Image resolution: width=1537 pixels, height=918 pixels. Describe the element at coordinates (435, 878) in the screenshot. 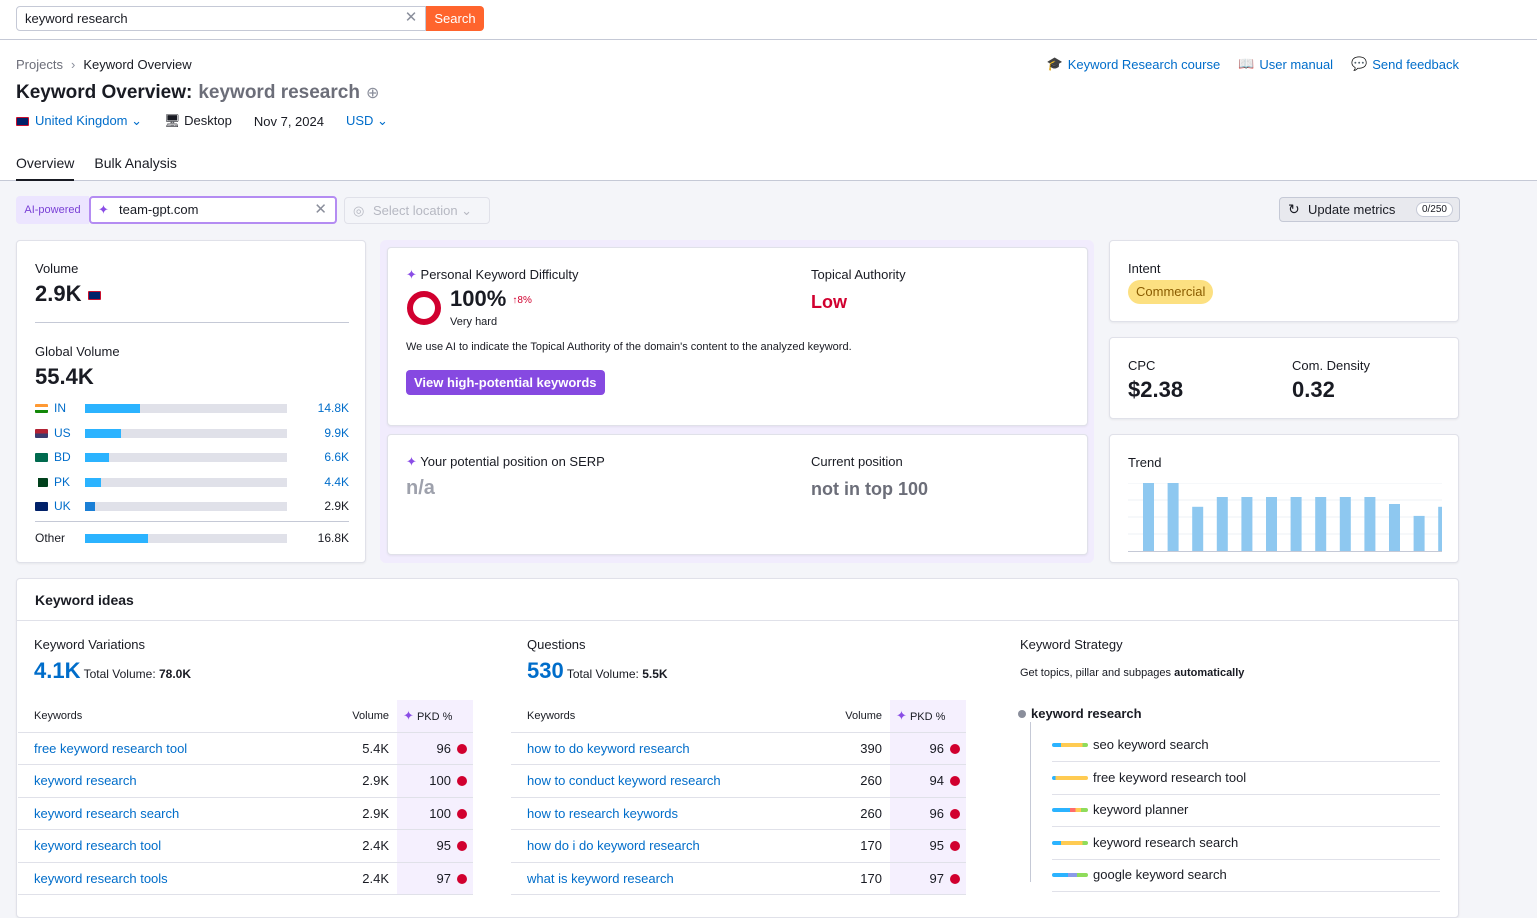

I see `pkd-cell: 97` at that location.